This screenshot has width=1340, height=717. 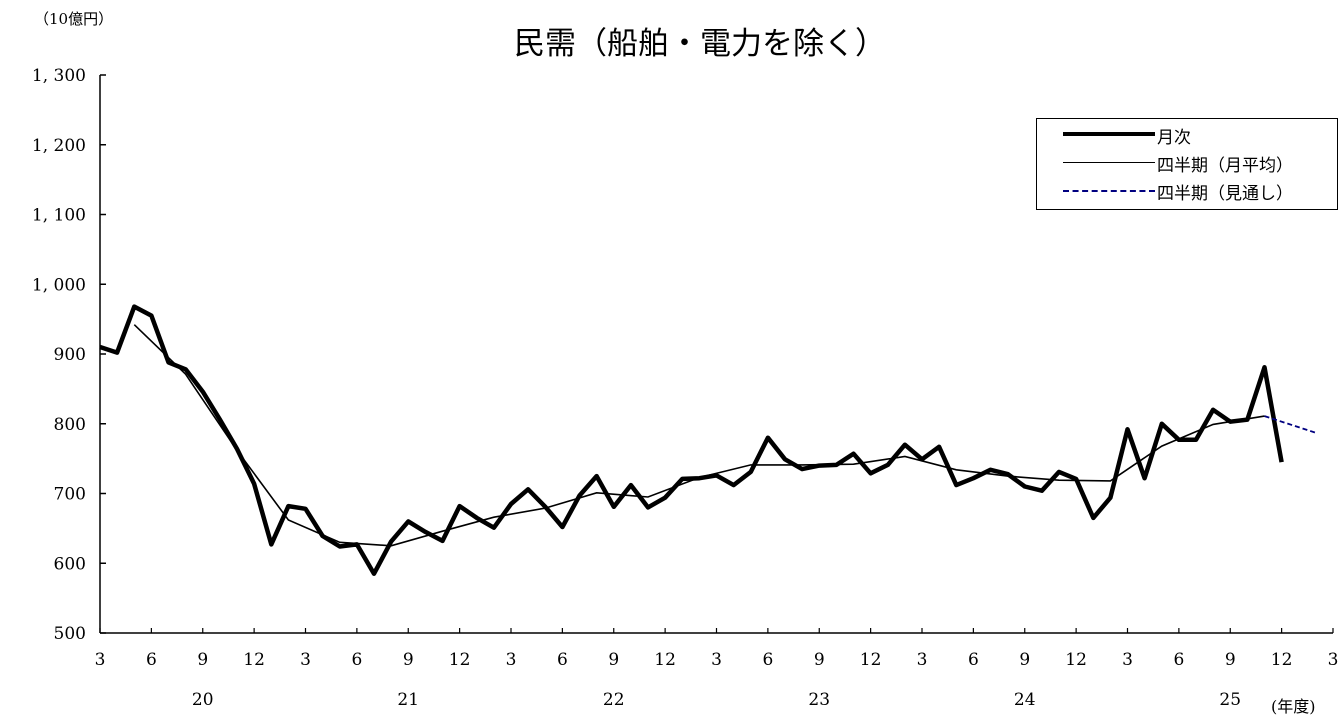 What do you see at coordinates (1225, 194) in the screenshot?
I see `legend-label-forecast: 四半期（見通し）` at bounding box center [1225, 194].